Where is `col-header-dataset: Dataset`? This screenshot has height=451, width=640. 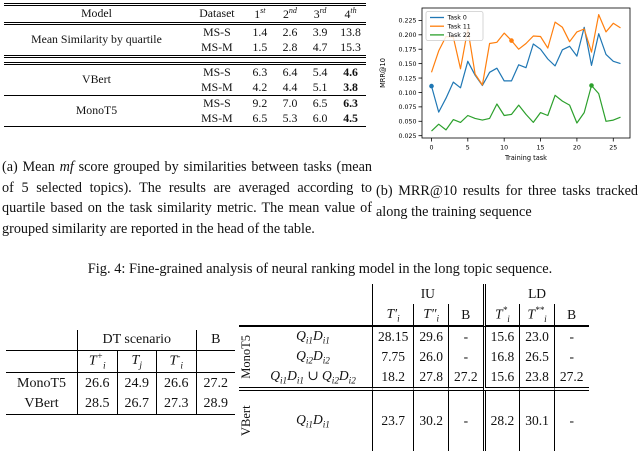
col-header-dataset: Dataset is located at coordinates (216, 15).